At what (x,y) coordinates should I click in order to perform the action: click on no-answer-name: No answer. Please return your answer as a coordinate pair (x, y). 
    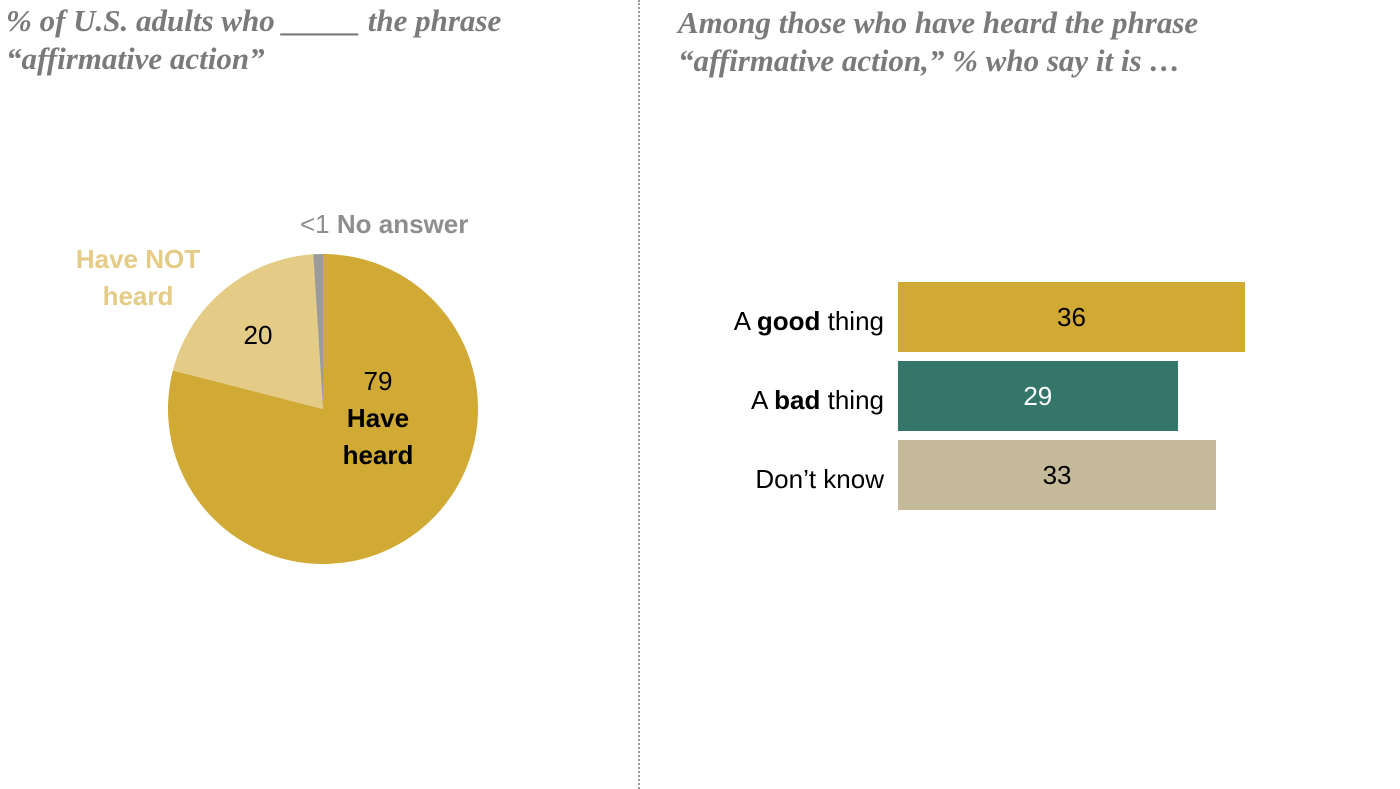
    Looking at the image, I should click on (402, 224).